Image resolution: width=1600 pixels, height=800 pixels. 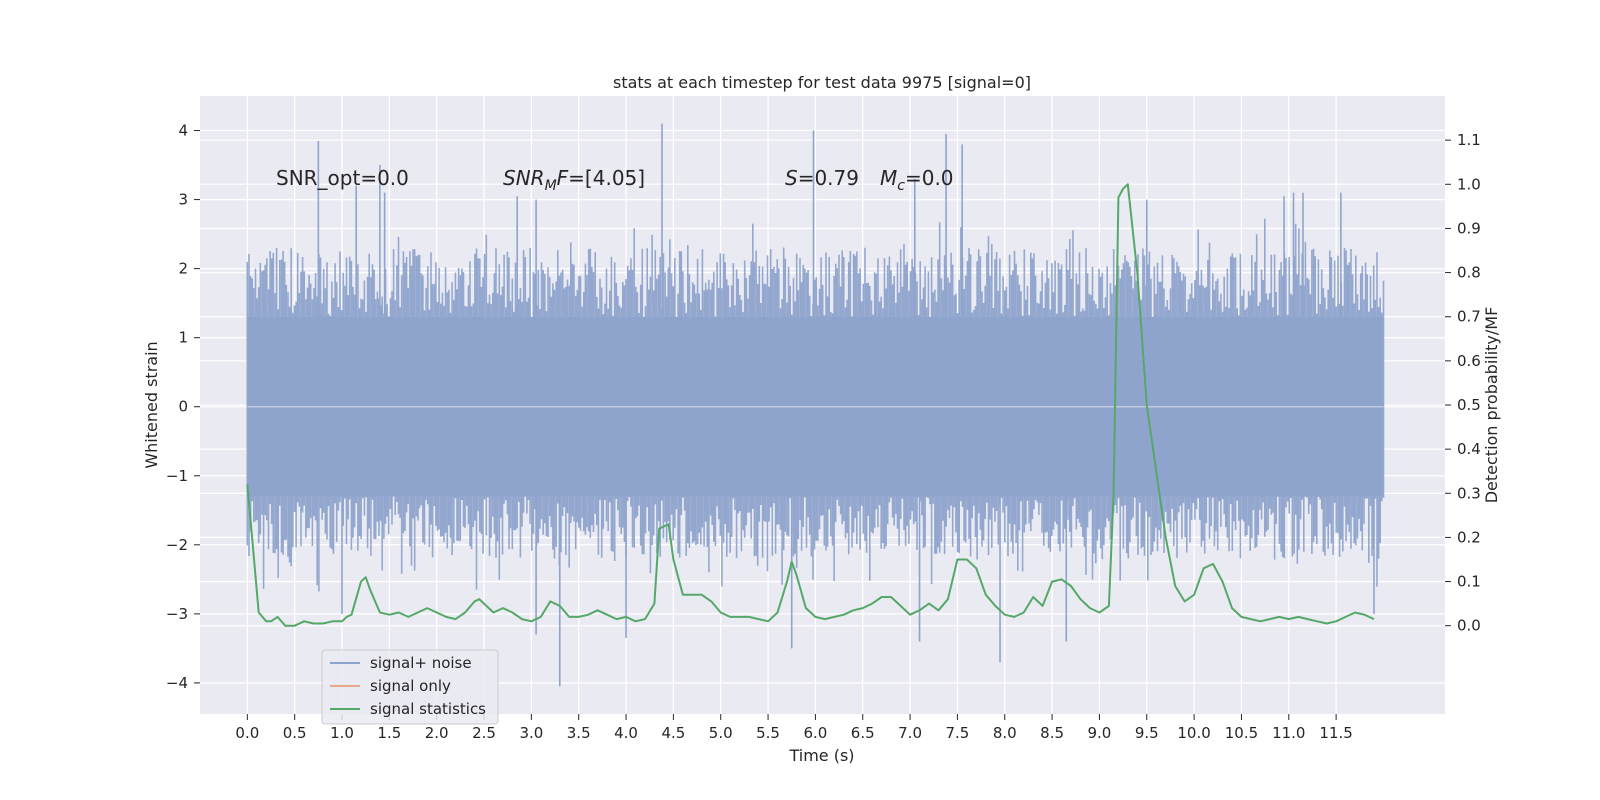 I want to click on x-tick-label: 11.5, so click(x=1335, y=733).